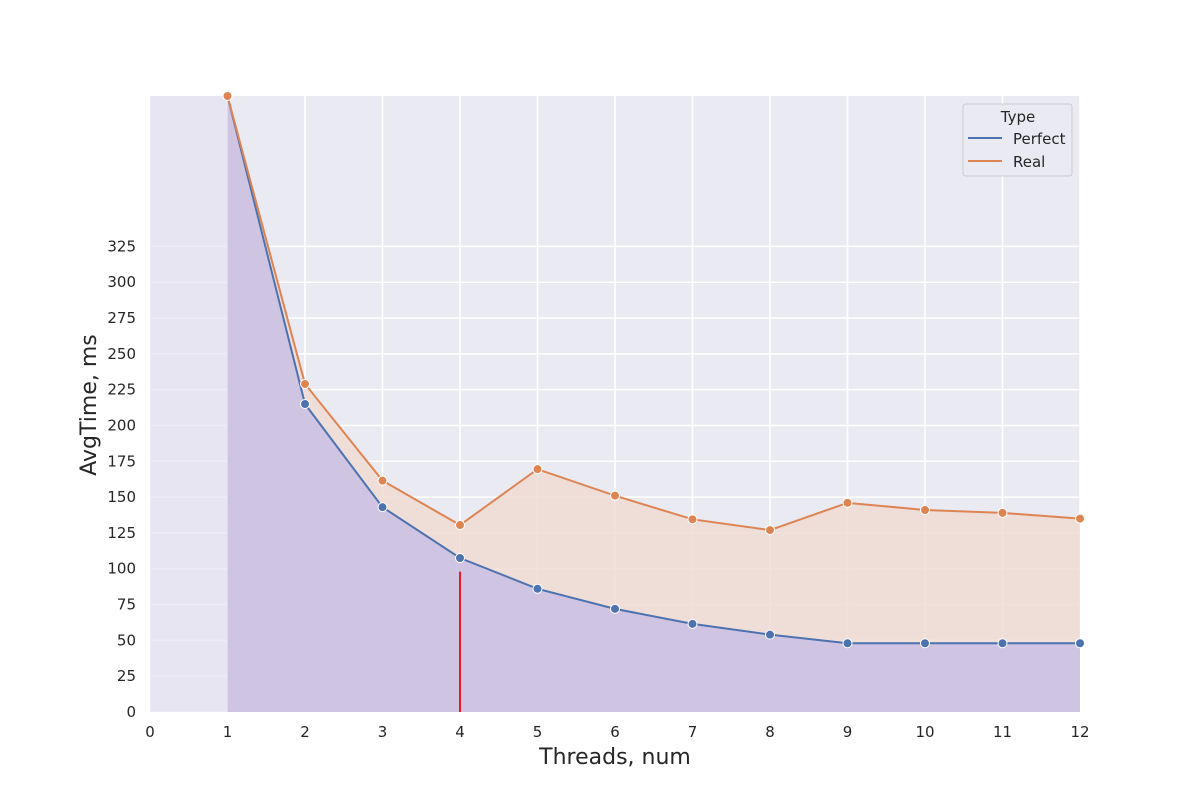 This screenshot has height=800, width=1200. What do you see at coordinates (131, 712) in the screenshot?
I see `y-tick-label-0: 0` at bounding box center [131, 712].